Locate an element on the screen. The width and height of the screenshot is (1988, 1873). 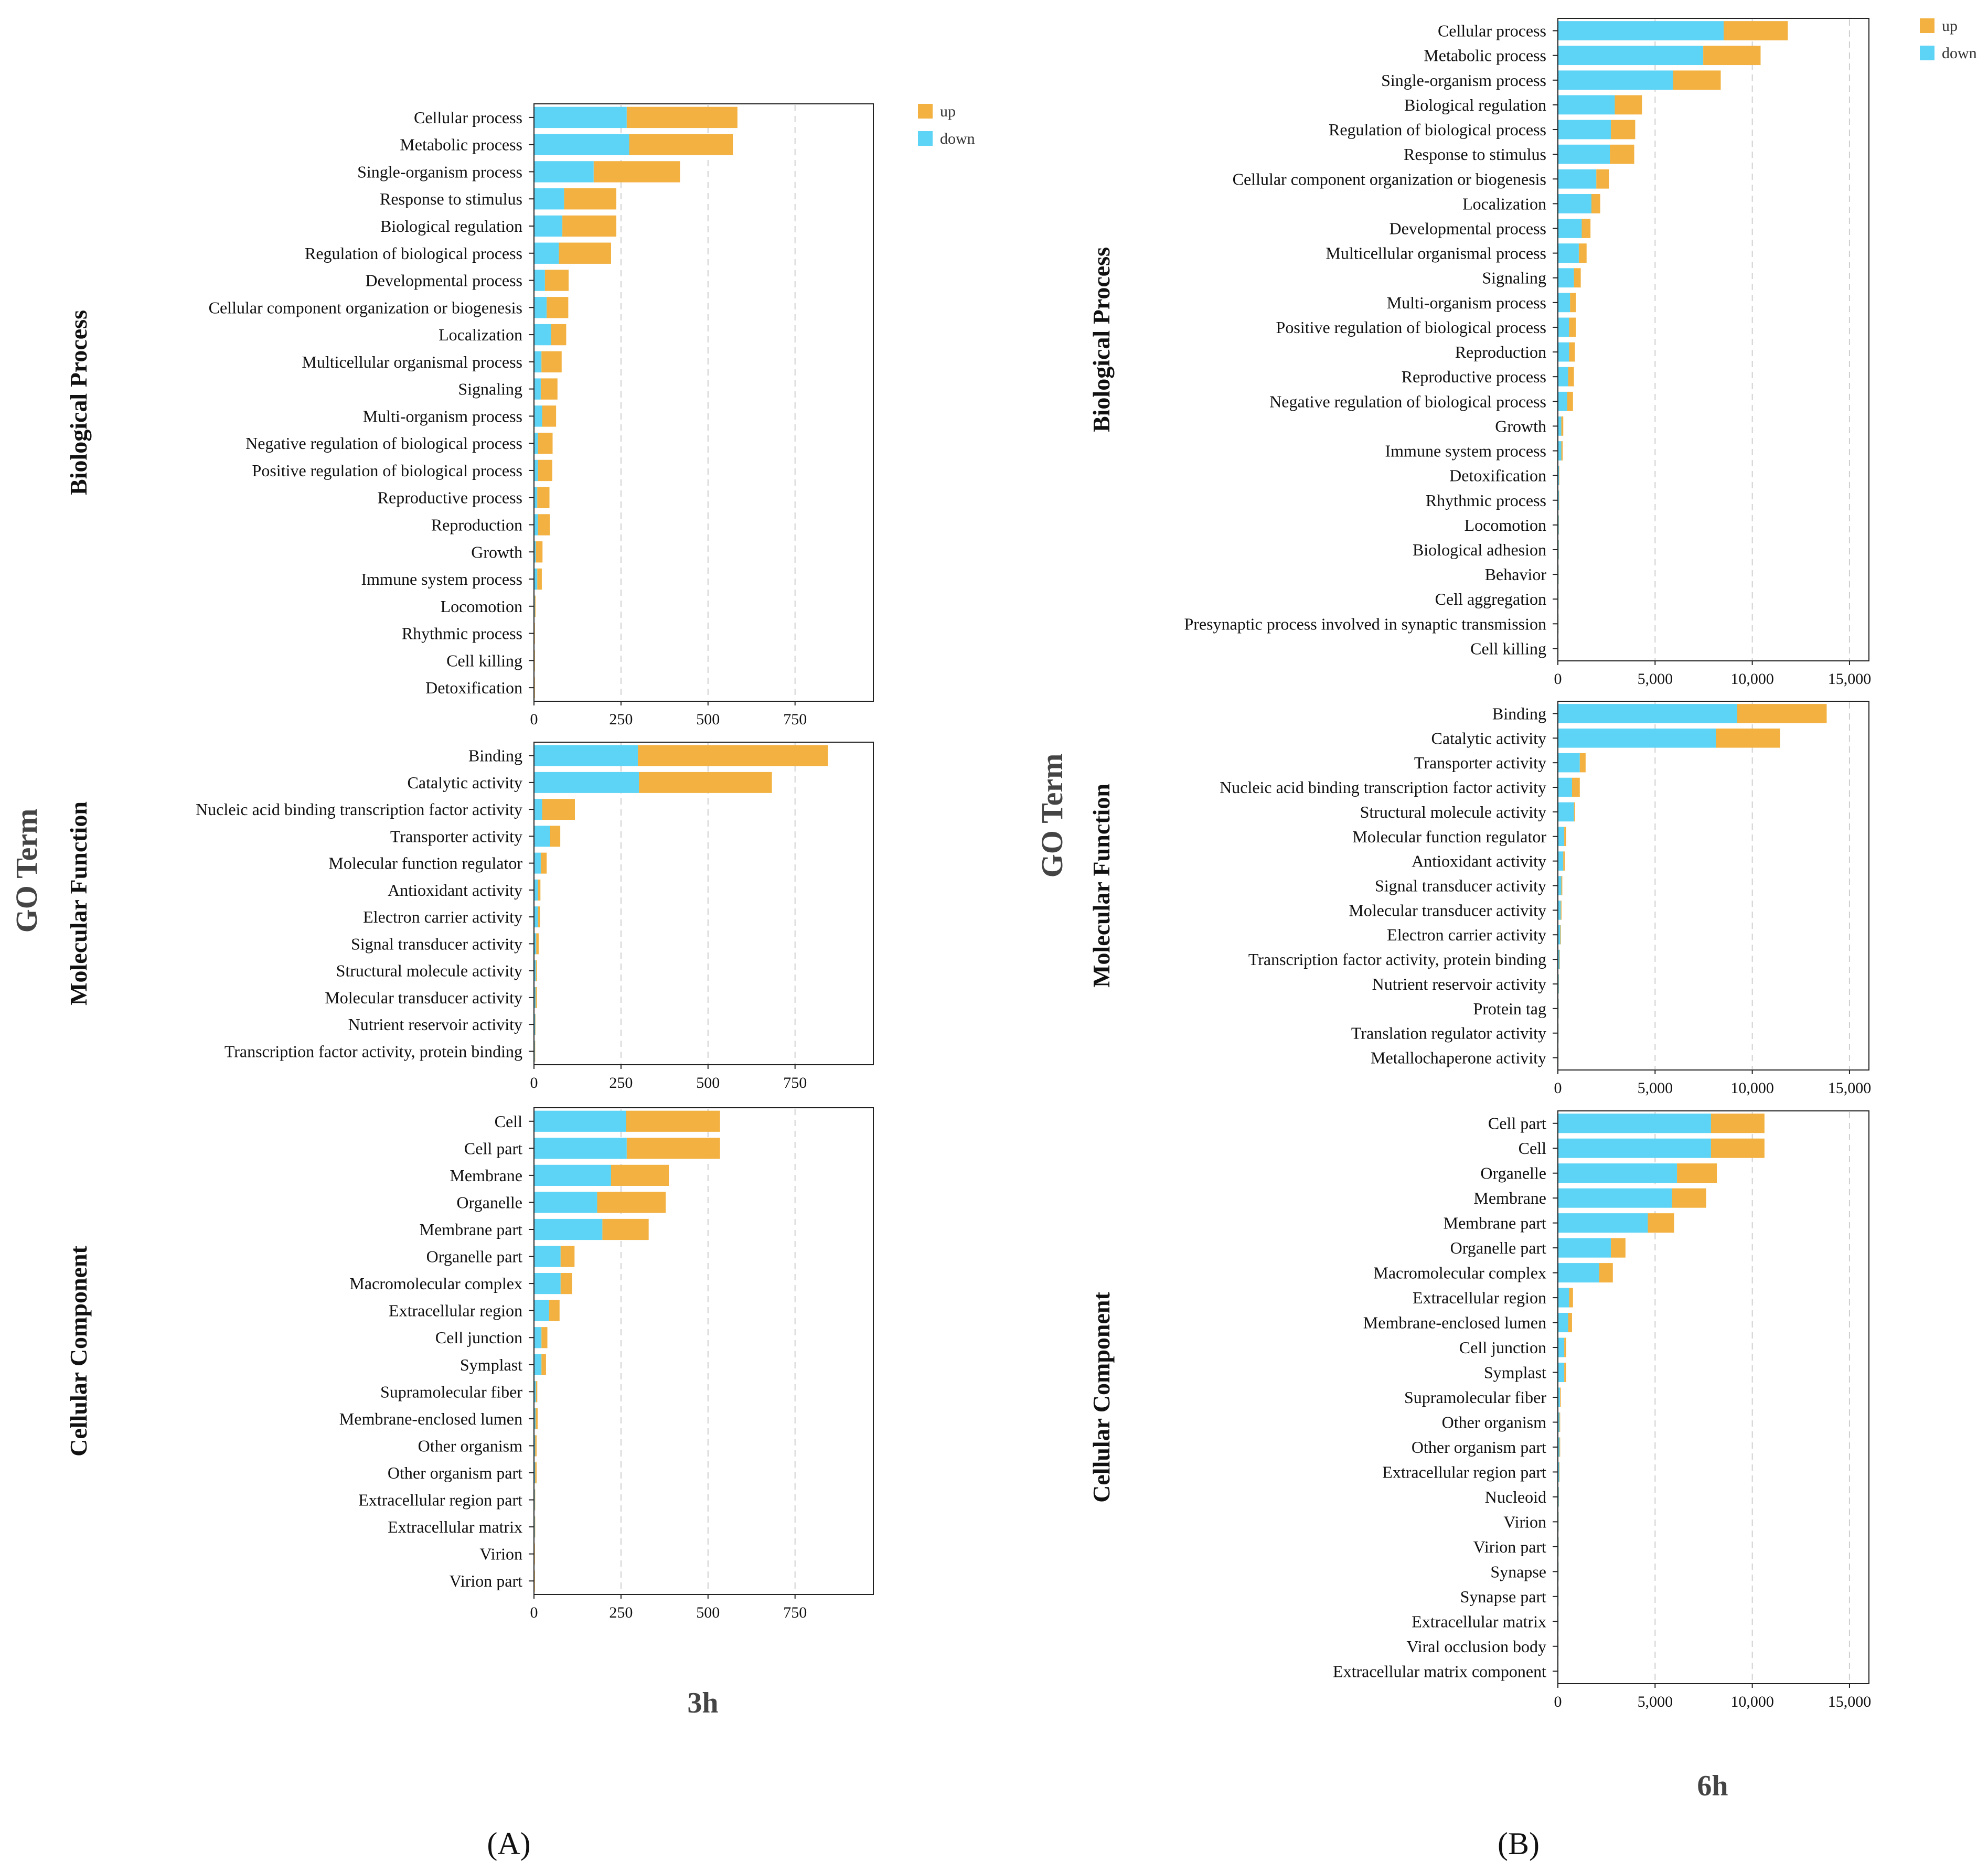
legend-label-down: down is located at coordinates (957, 139).